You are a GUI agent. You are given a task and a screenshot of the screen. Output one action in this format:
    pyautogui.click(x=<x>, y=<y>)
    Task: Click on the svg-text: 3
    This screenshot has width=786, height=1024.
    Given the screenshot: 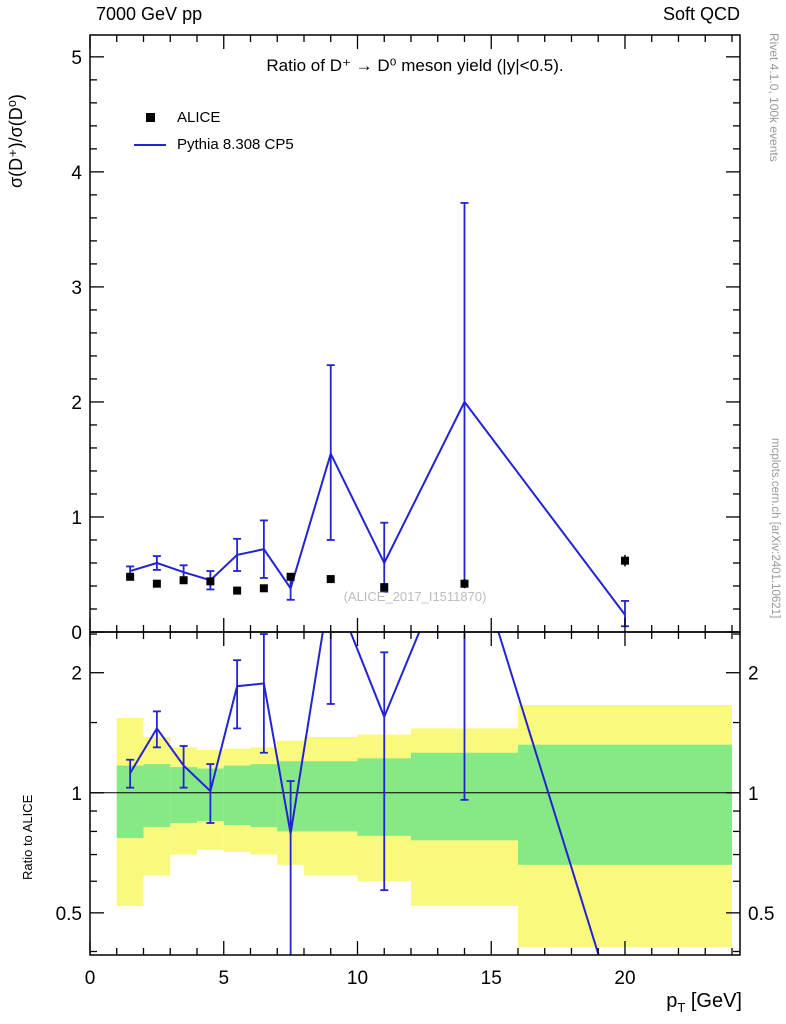 What is the action you would take?
    pyautogui.click(x=76, y=288)
    